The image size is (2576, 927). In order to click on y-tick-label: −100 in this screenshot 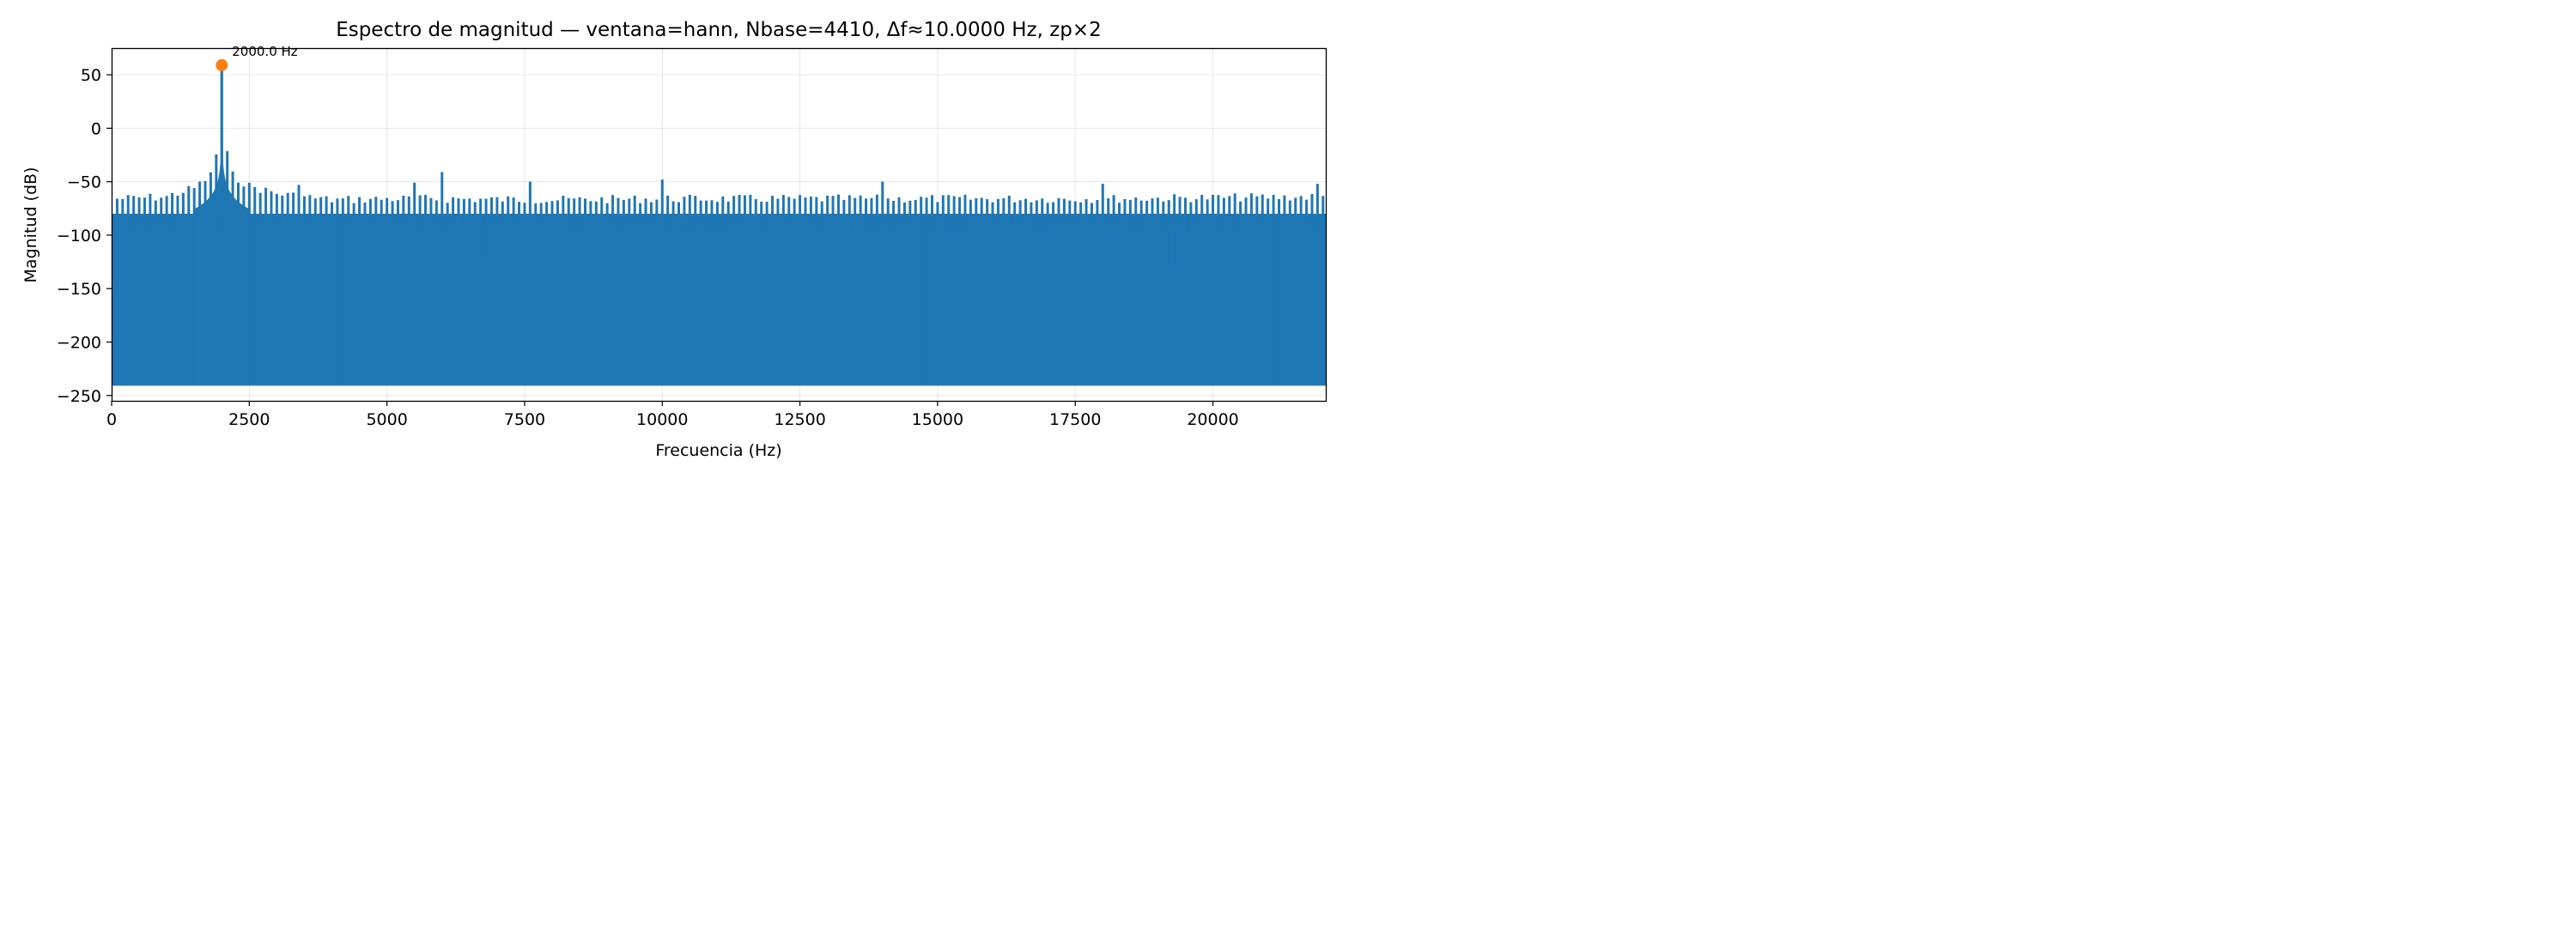, I will do `click(79, 236)`.